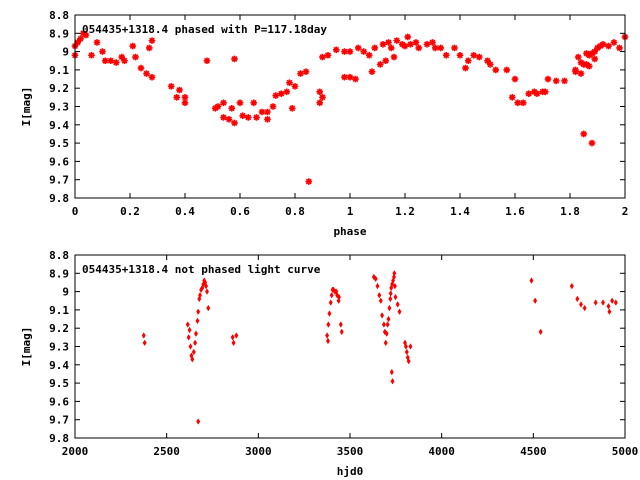  I want to click on unphased-y-axis-label: I[mag], so click(26, 347).